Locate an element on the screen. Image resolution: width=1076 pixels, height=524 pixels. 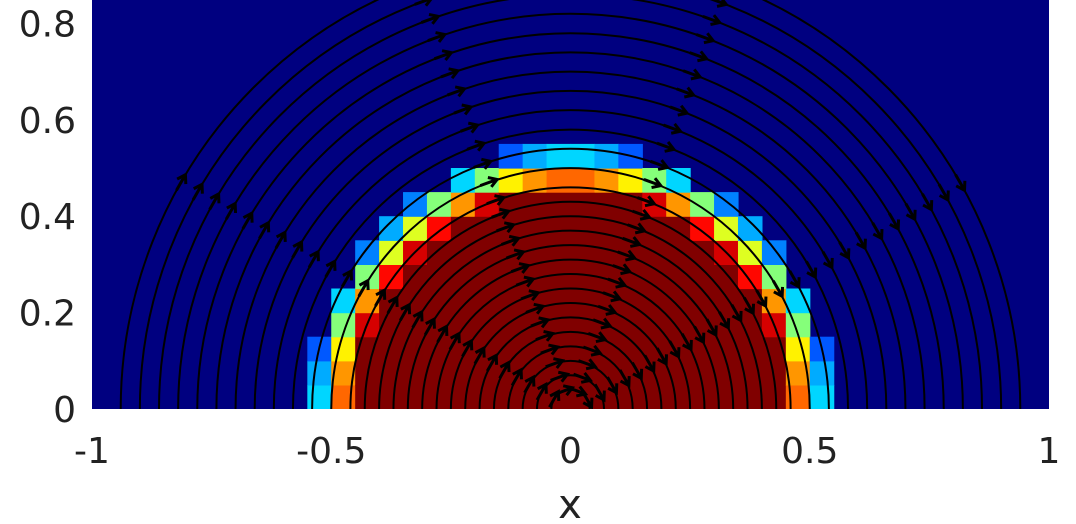
y-tick-label: 0.4 is located at coordinates (47, 217).